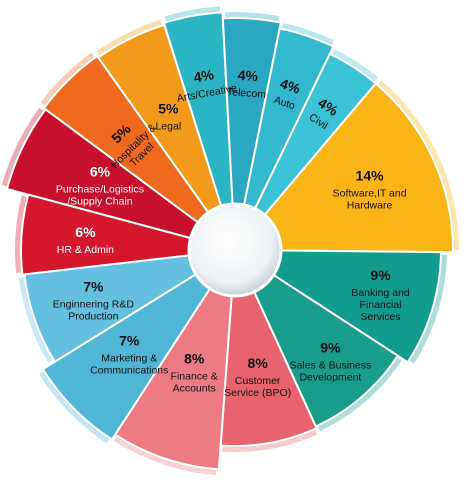 This screenshot has width=474, height=498. I want to click on category-label: Financial, so click(380, 305).